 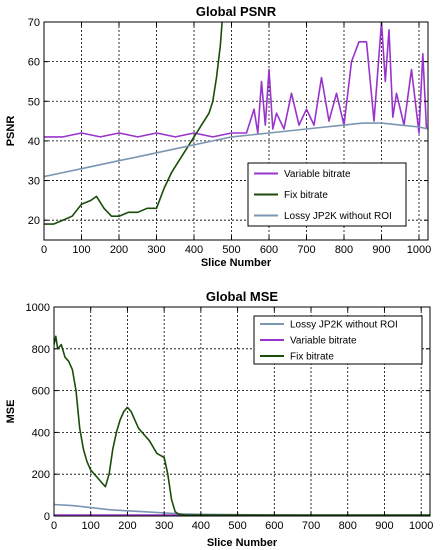 What do you see at coordinates (41, 475) in the screenshot?
I see `chart2-y-tick-label: 200` at bounding box center [41, 475].